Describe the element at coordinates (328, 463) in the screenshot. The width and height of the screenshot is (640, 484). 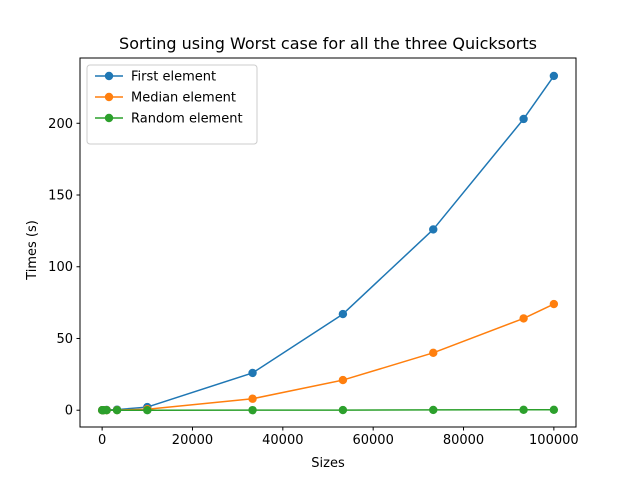
I see `x-axis-label: Sizes` at that location.